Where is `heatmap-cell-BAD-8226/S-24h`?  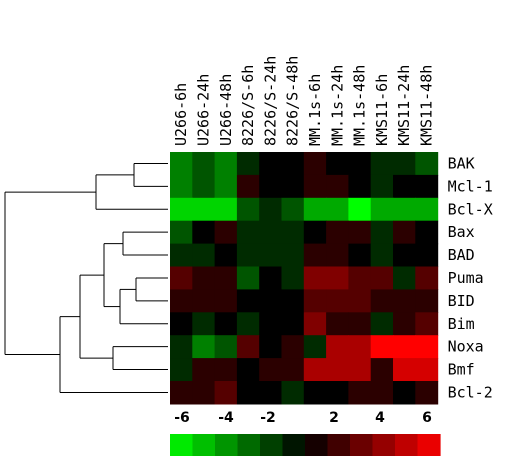 heatmap-cell-BAD-8226/S-24h is located at coordinates (271, 255).